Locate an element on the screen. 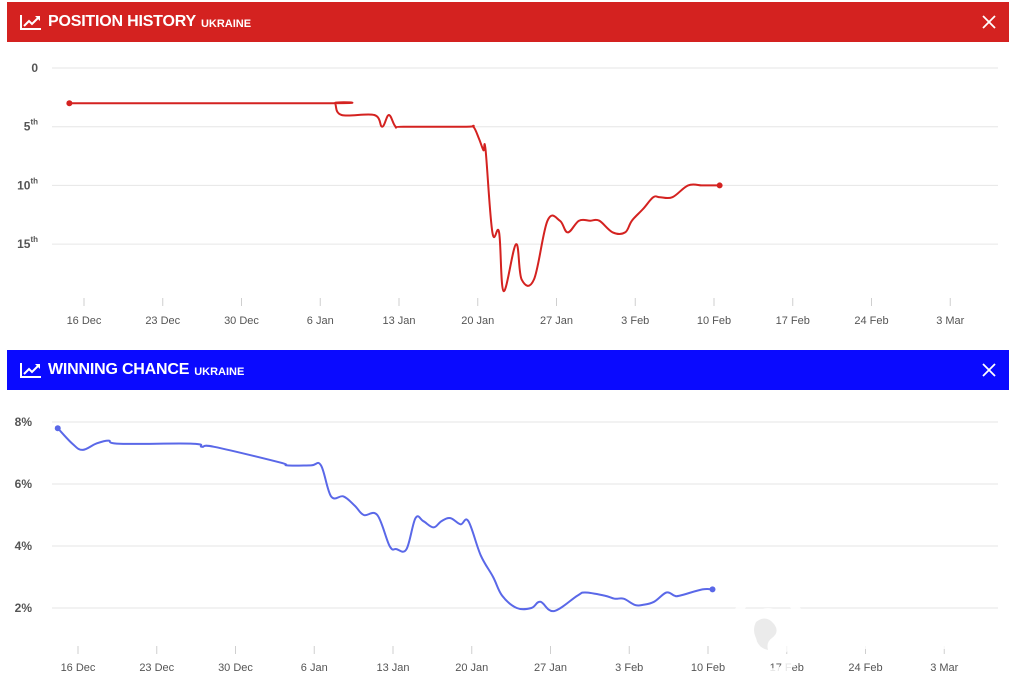  position-history-panel: POSITION HISTORY UKRAINE is located at coordinates (508, 22).